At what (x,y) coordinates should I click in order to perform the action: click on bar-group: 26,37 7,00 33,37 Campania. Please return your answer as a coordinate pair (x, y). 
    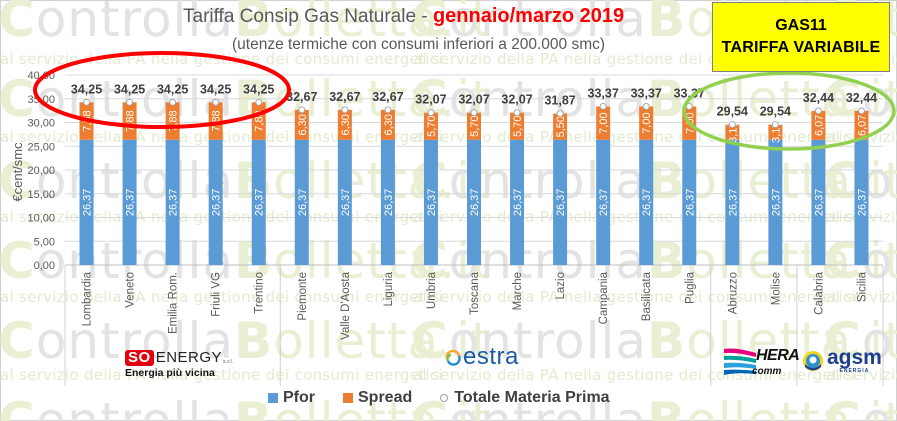
    Looking at the image, I should click on (603, 205).